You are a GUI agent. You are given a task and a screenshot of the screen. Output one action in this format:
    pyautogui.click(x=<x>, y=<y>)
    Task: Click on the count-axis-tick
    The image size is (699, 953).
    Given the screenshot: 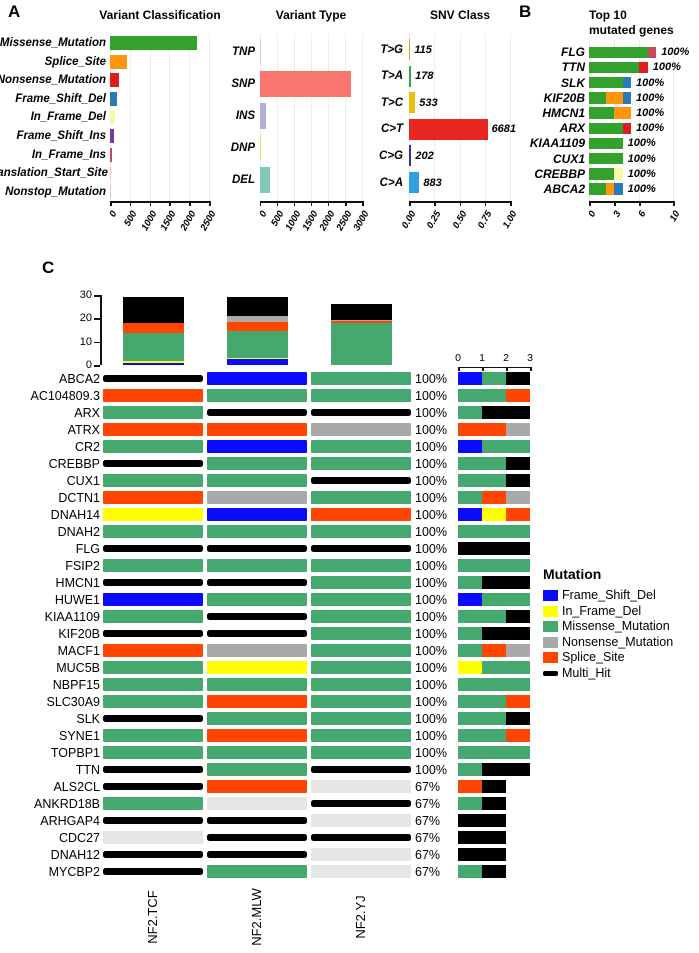 What is the action you would take?
    pyautogui.click(x=531, y=369)
    